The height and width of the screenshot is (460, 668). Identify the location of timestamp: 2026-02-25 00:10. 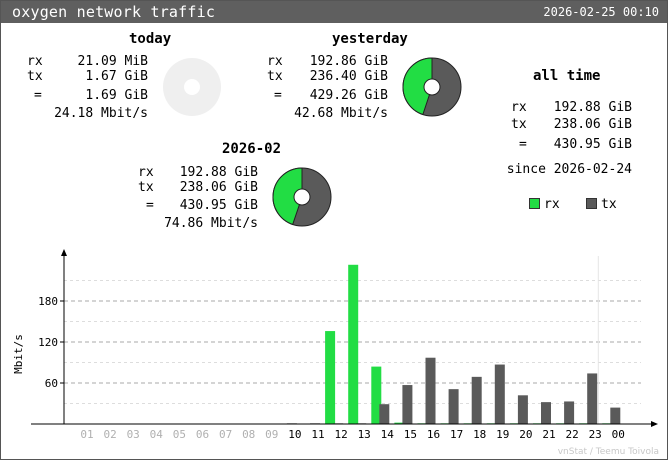
(601, 12).